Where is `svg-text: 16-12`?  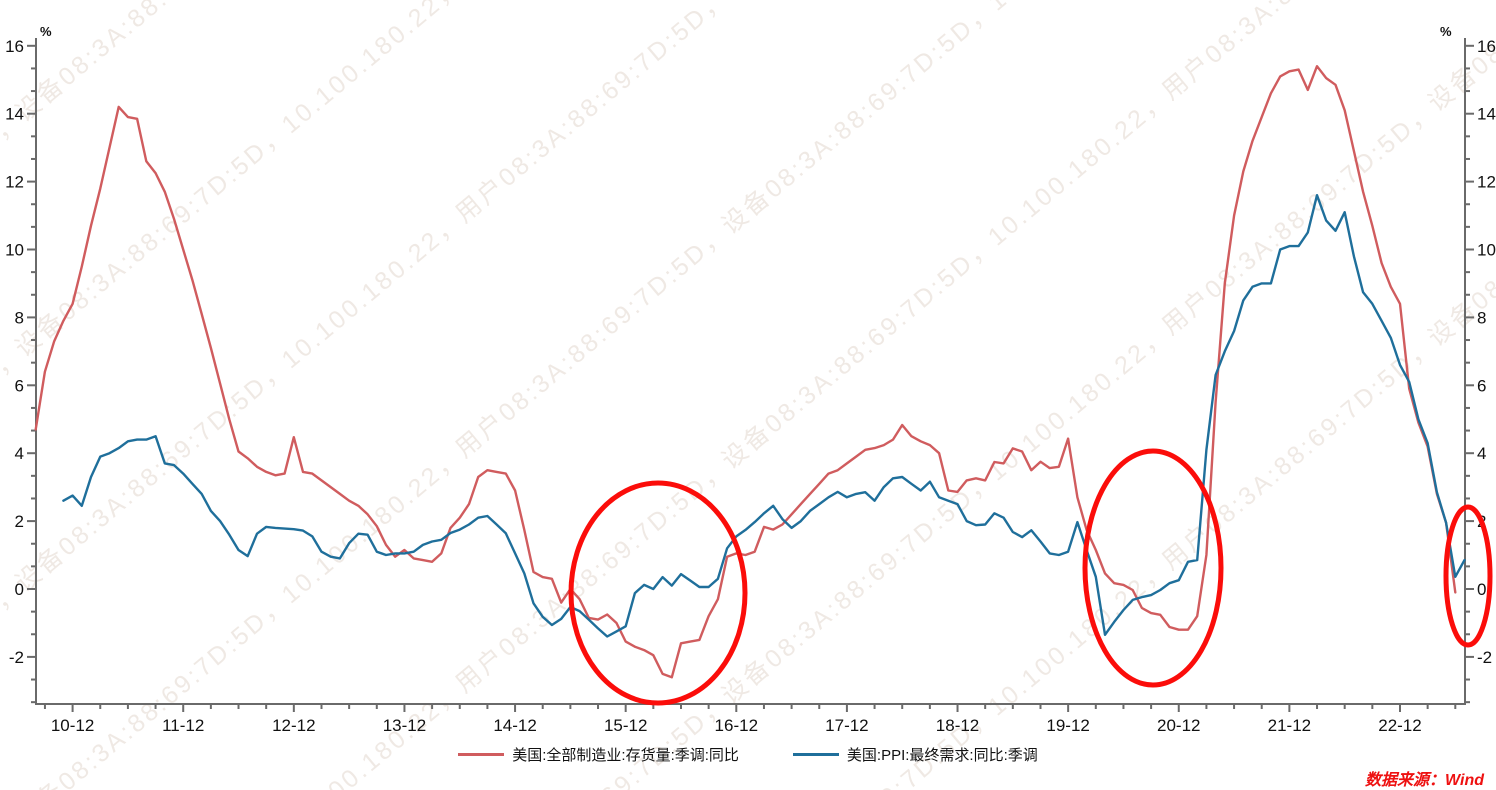 svg-text: 16-12 is located at coordinates (736, 725).